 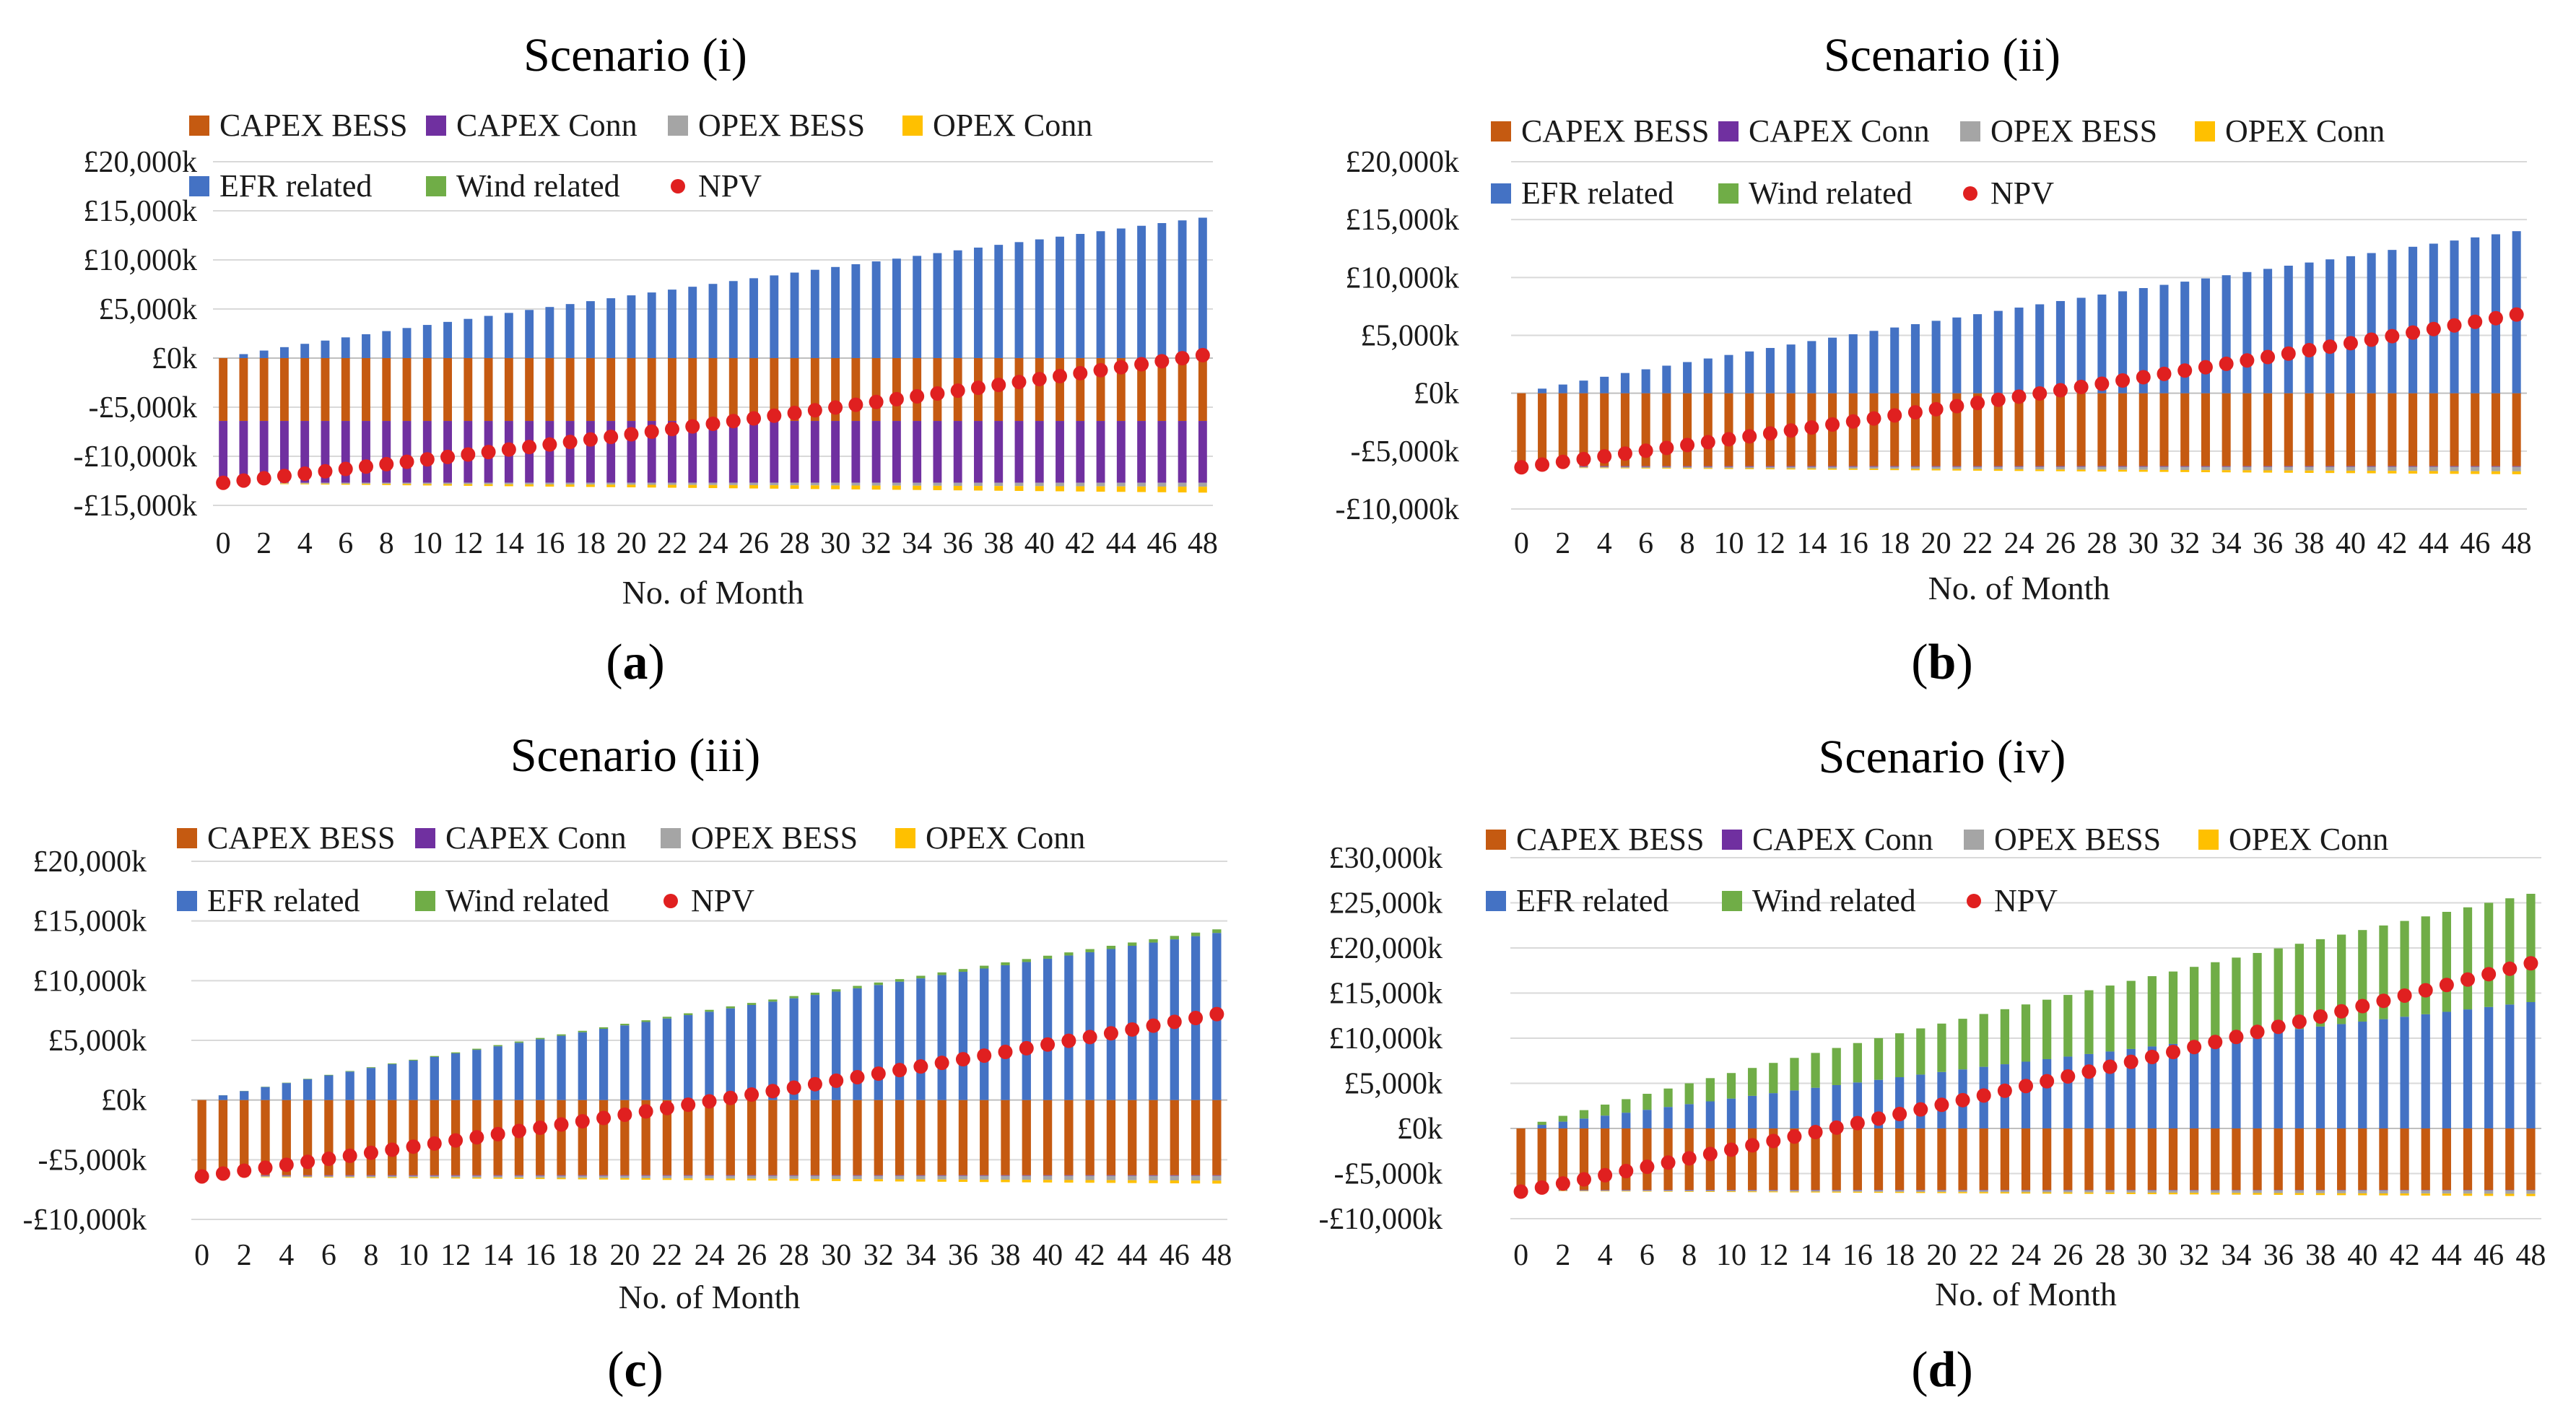 I want to click on panel-label-letter: b, so click(x=1942, y=662).